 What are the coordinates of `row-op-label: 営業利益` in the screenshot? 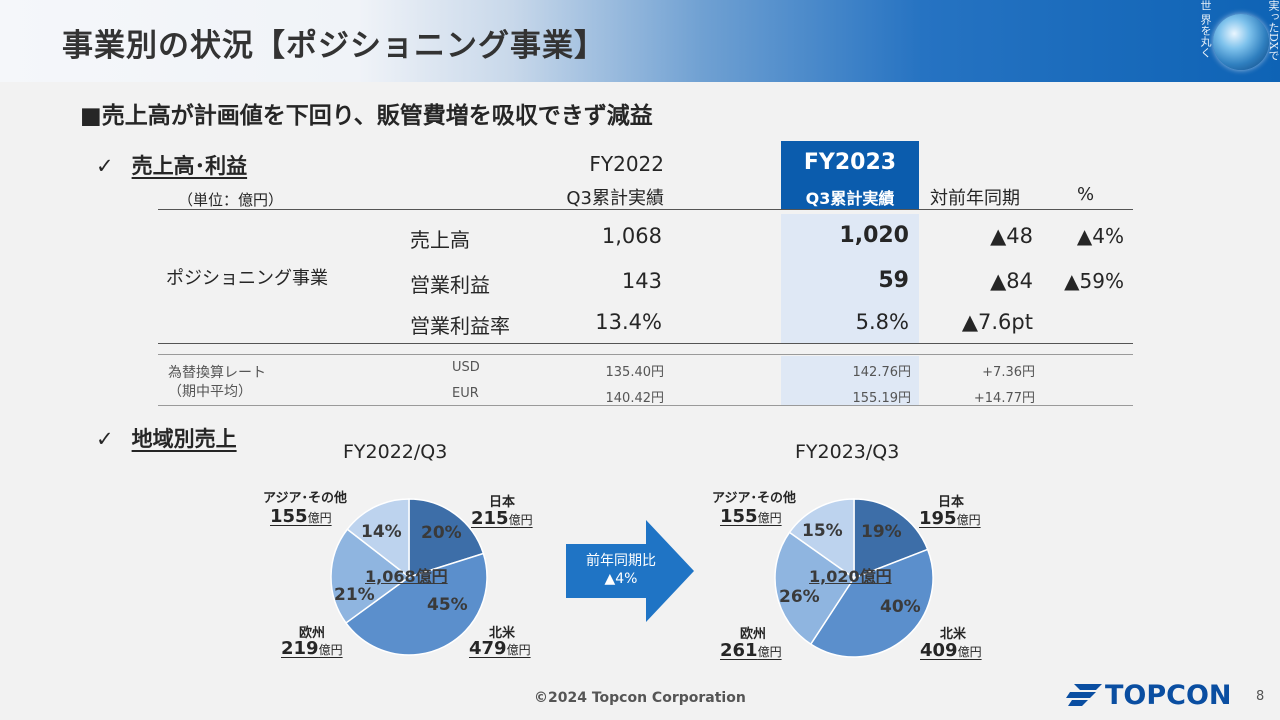 It's located at (450, 285).